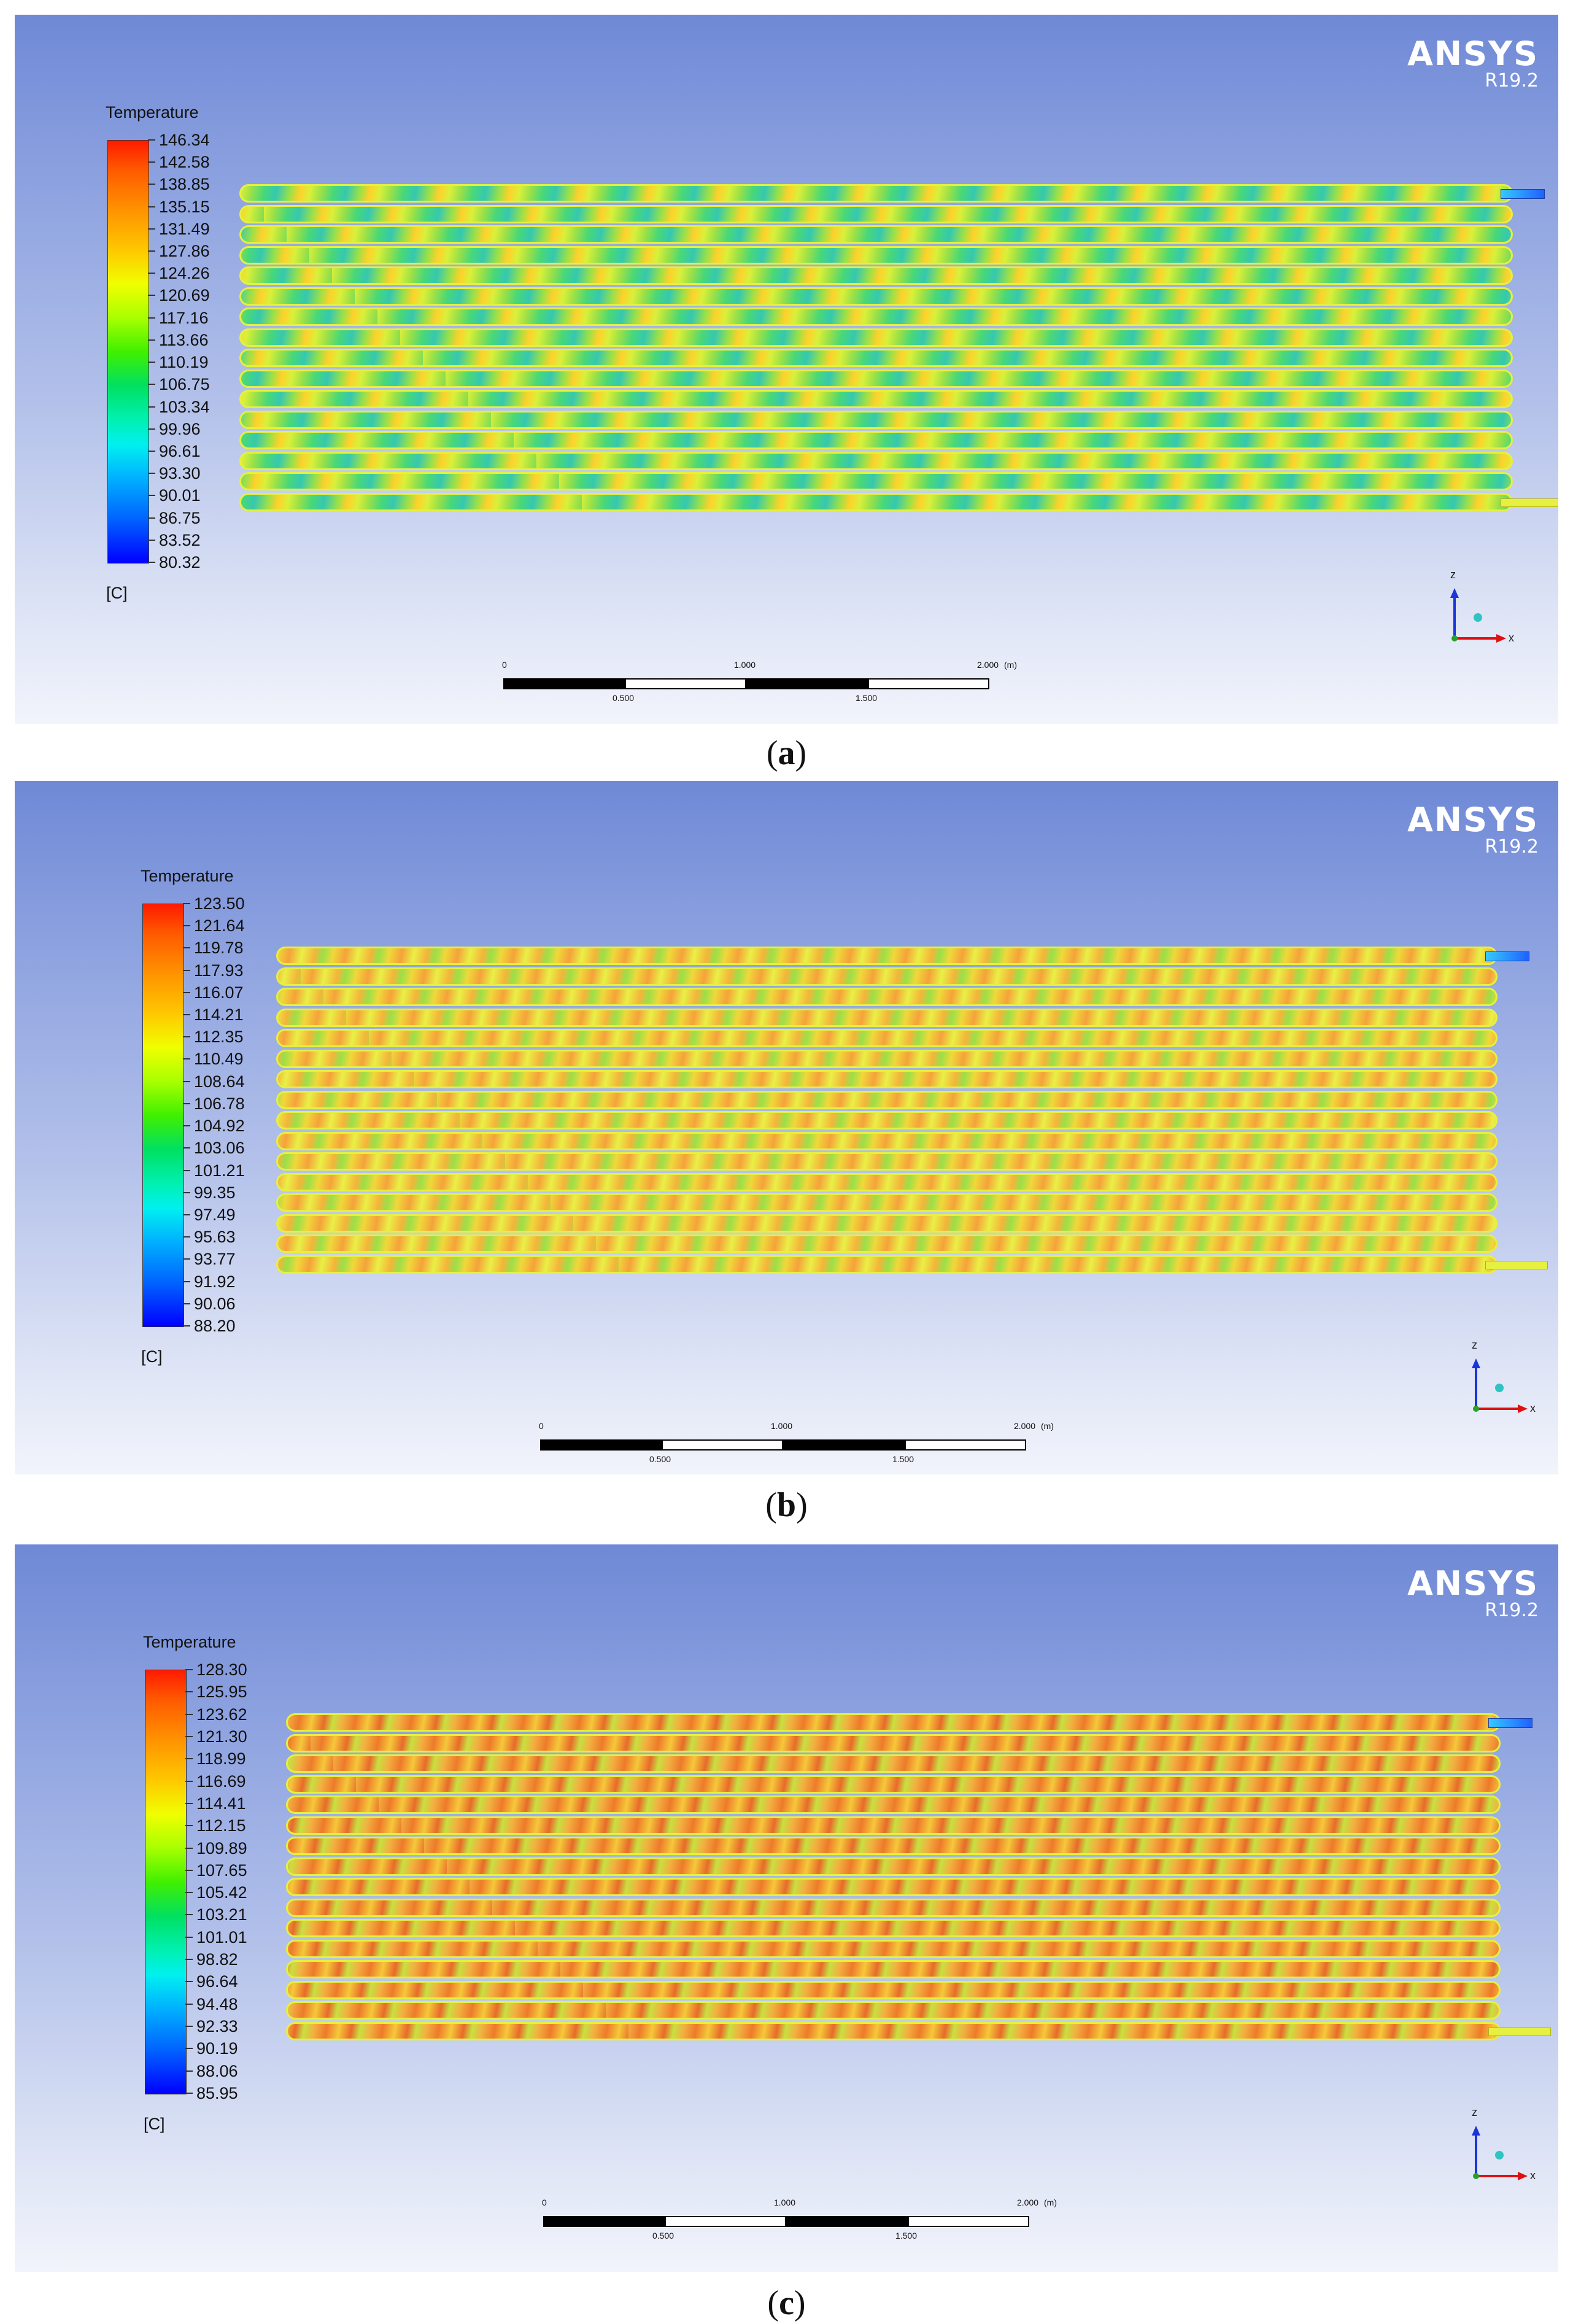 This screenshot has width=1573, height=2324. I want to click on legend-value-label: 93.30, so click(180, 473).